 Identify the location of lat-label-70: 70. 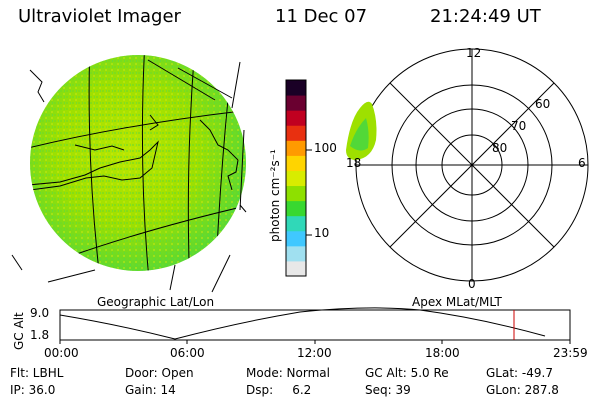
(519, 126).